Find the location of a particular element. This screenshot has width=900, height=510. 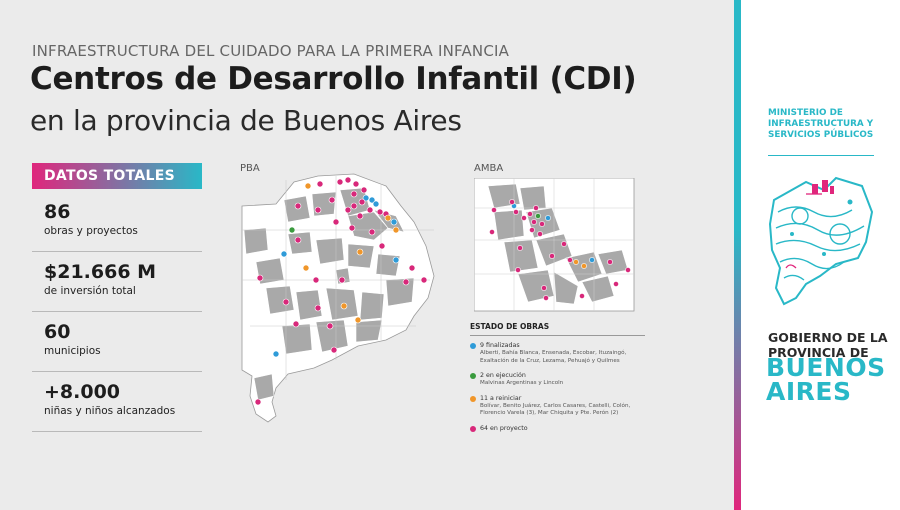

amba-map is located at coordinates (554, 245).